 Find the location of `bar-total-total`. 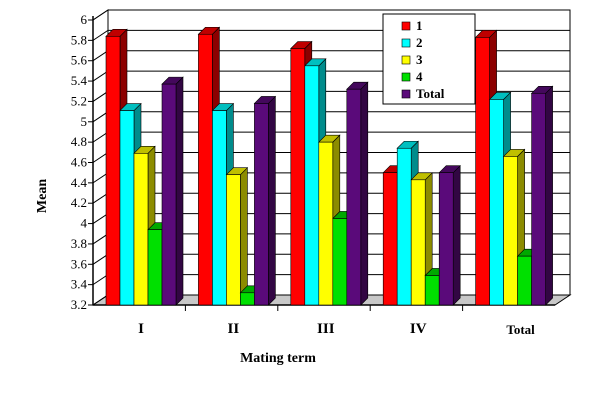

bar-total-total is located at coordinates (542, 195).